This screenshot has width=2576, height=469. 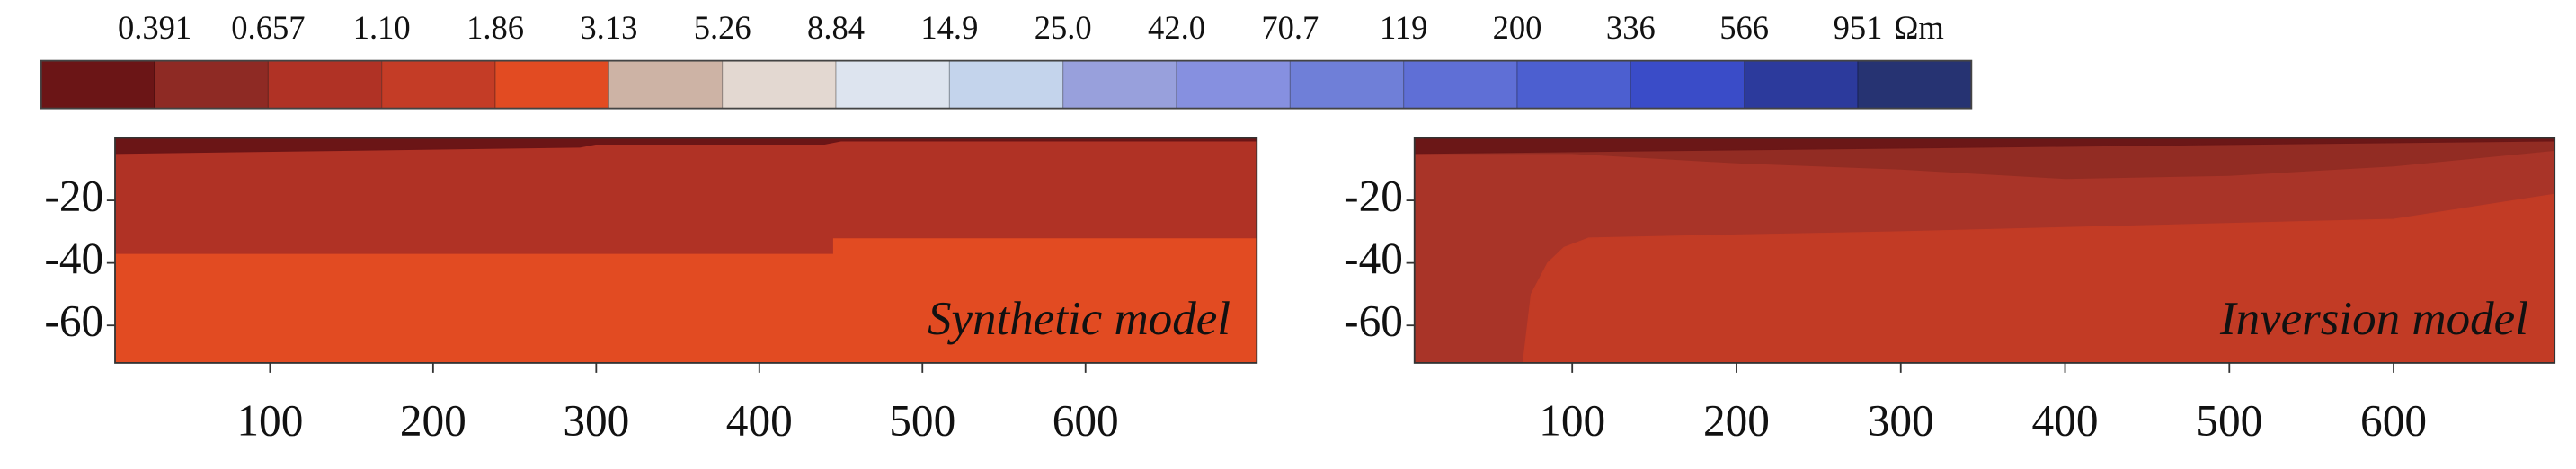 What do you see at coordinates (1290, 28) in the screenshot?
I see `colorbar-tick-label: 70.7` at bounding box center [1290, 28].